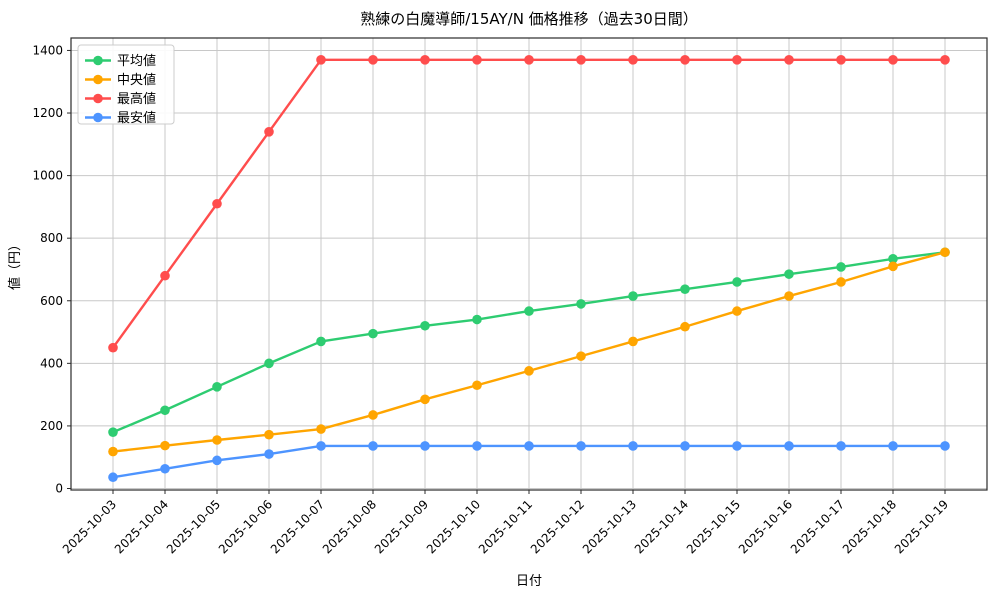 The width and height of the screenshot is (1000, 600). What do you see at coordinates (765, 526) in the screenshot?
I see `x-tick-label: 2025-10-16` at bounding box center [765, 526].